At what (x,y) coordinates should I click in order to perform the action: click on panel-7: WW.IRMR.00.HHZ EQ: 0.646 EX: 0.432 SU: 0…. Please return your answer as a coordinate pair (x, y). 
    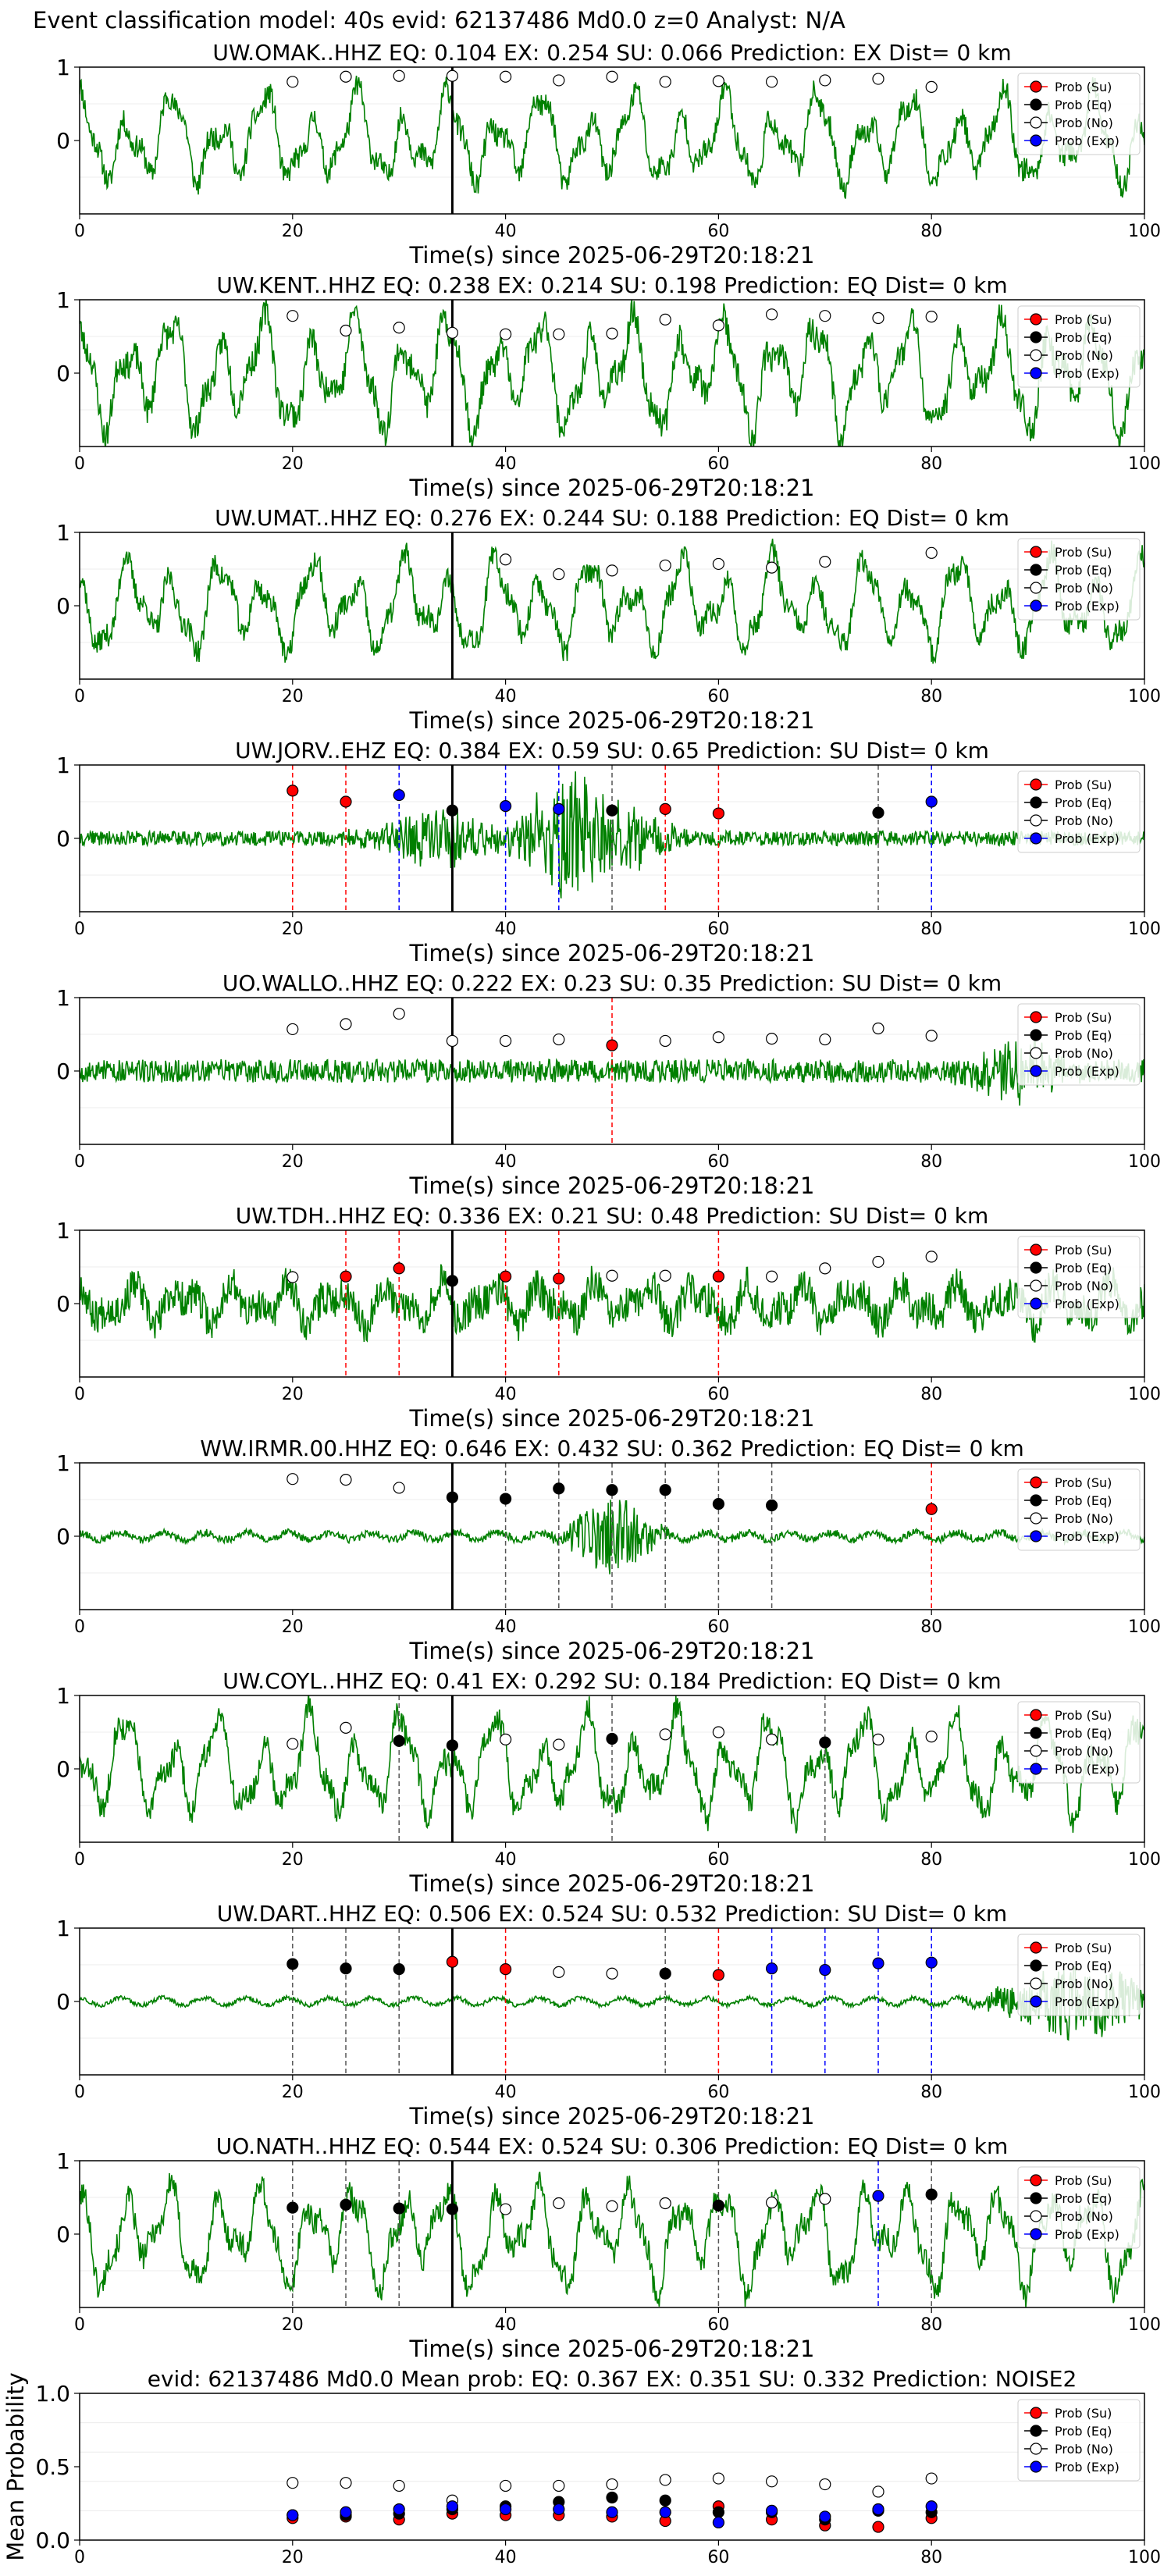
    Looking at the image, I should click on (608, 1550).